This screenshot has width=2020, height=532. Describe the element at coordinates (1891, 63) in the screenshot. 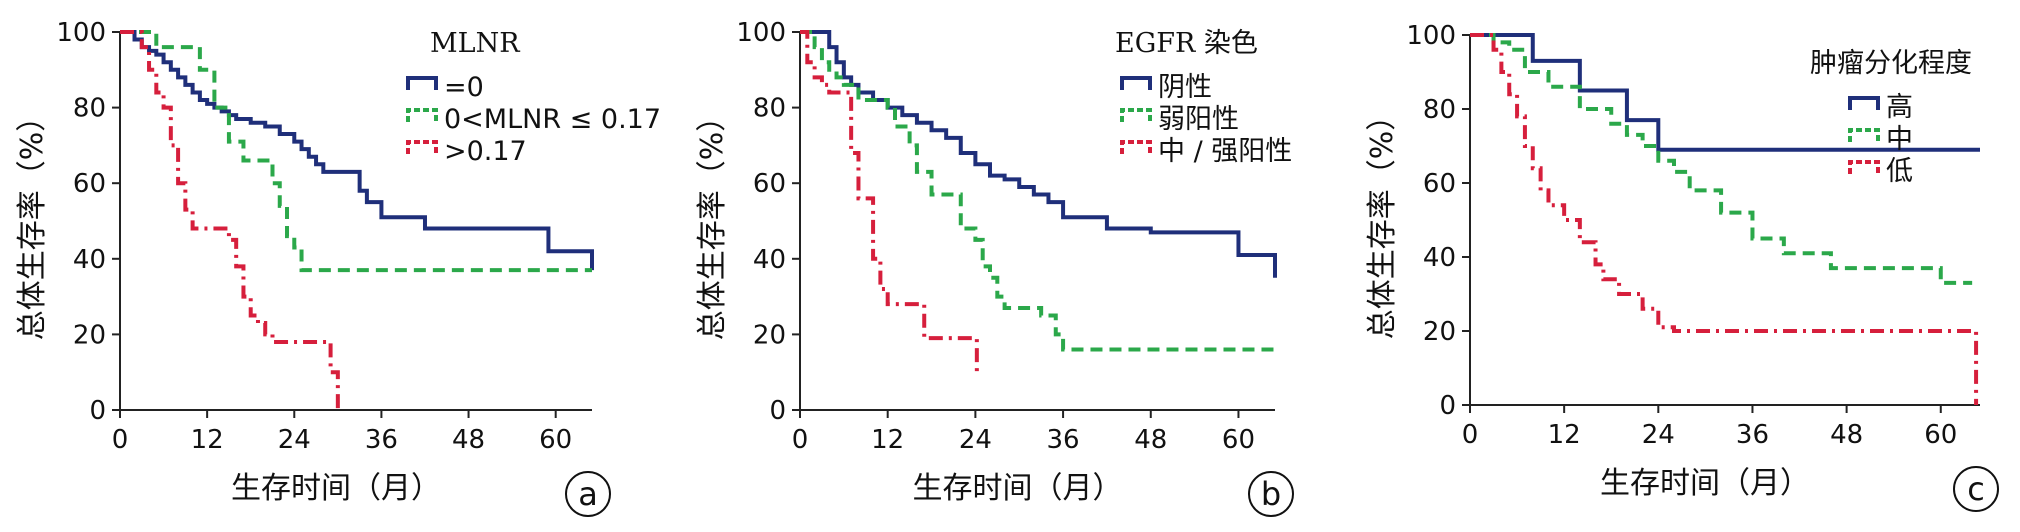

I see `legend-title: 肿瘤分化程度` at that location.